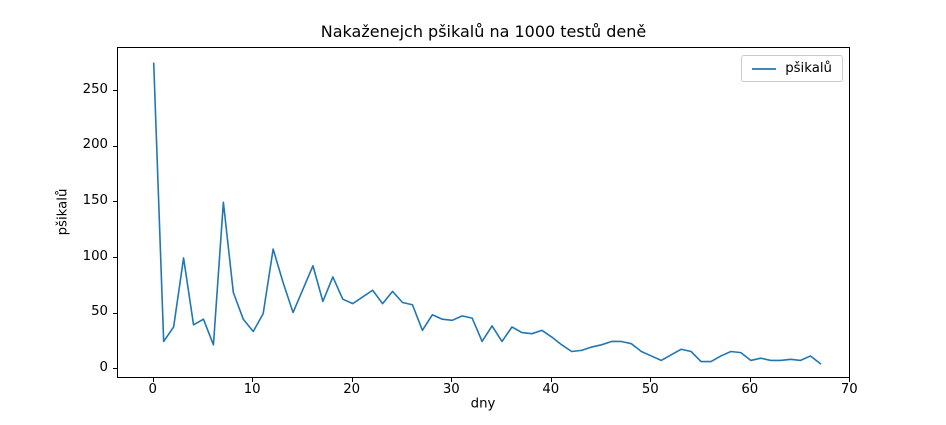 The width and height of the screenshot is (946, 425). Describe the element at coordinates (95, 145) in the screenshot. I see `y-tick-label: 200` at that location.